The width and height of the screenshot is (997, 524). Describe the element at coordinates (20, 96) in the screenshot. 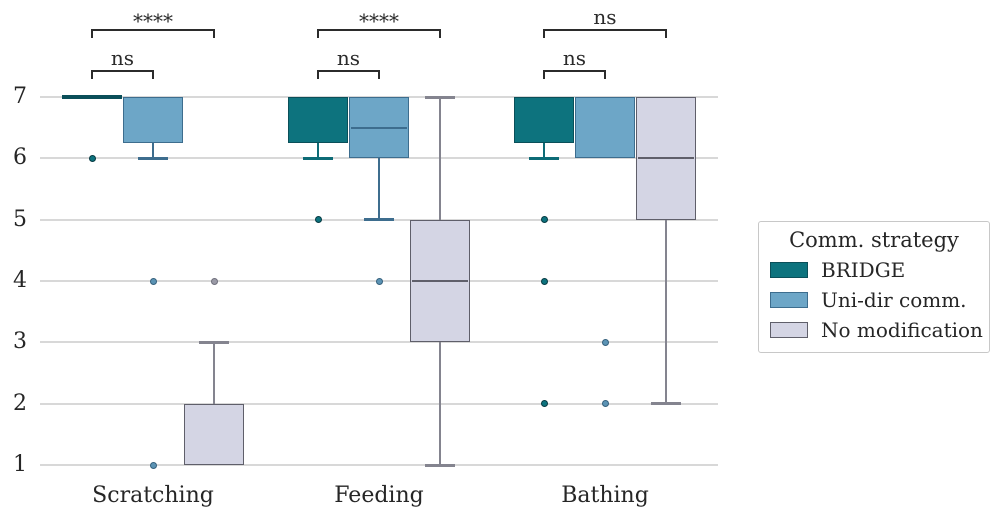

I see `y-tick-label: 7` at that location.